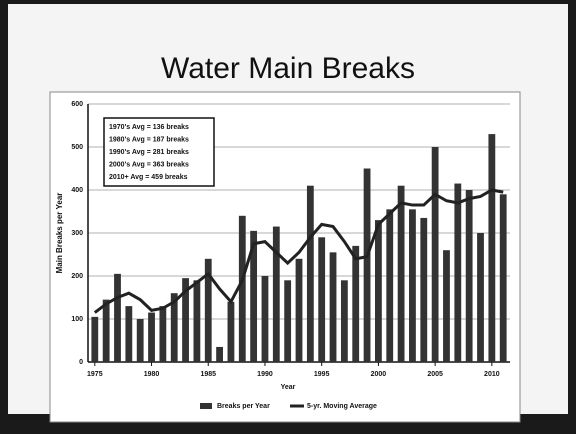 Image resolution: width=576 pixels, height=434 pixels. I want to click on x-tick-label: 1975, so click(95, 374).